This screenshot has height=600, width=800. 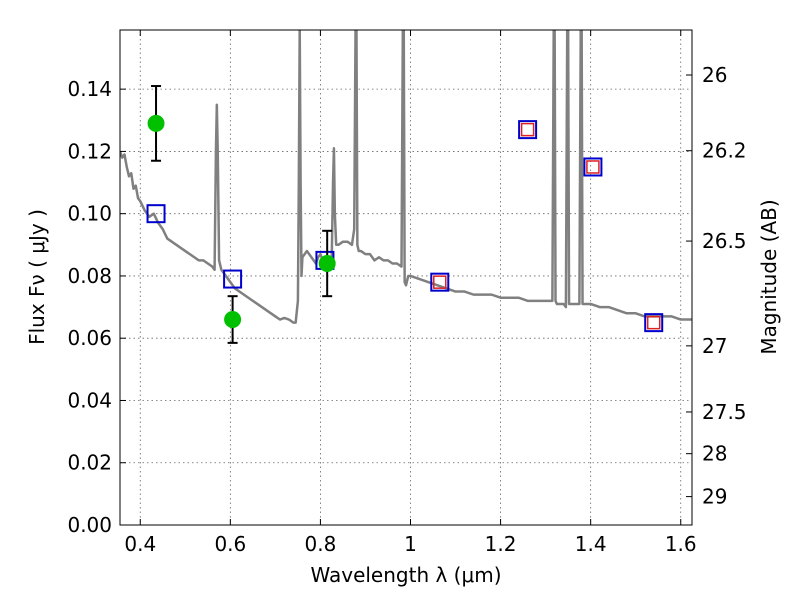 I want to click on y-tick-label: 0.12, so click(x=89, y=151).